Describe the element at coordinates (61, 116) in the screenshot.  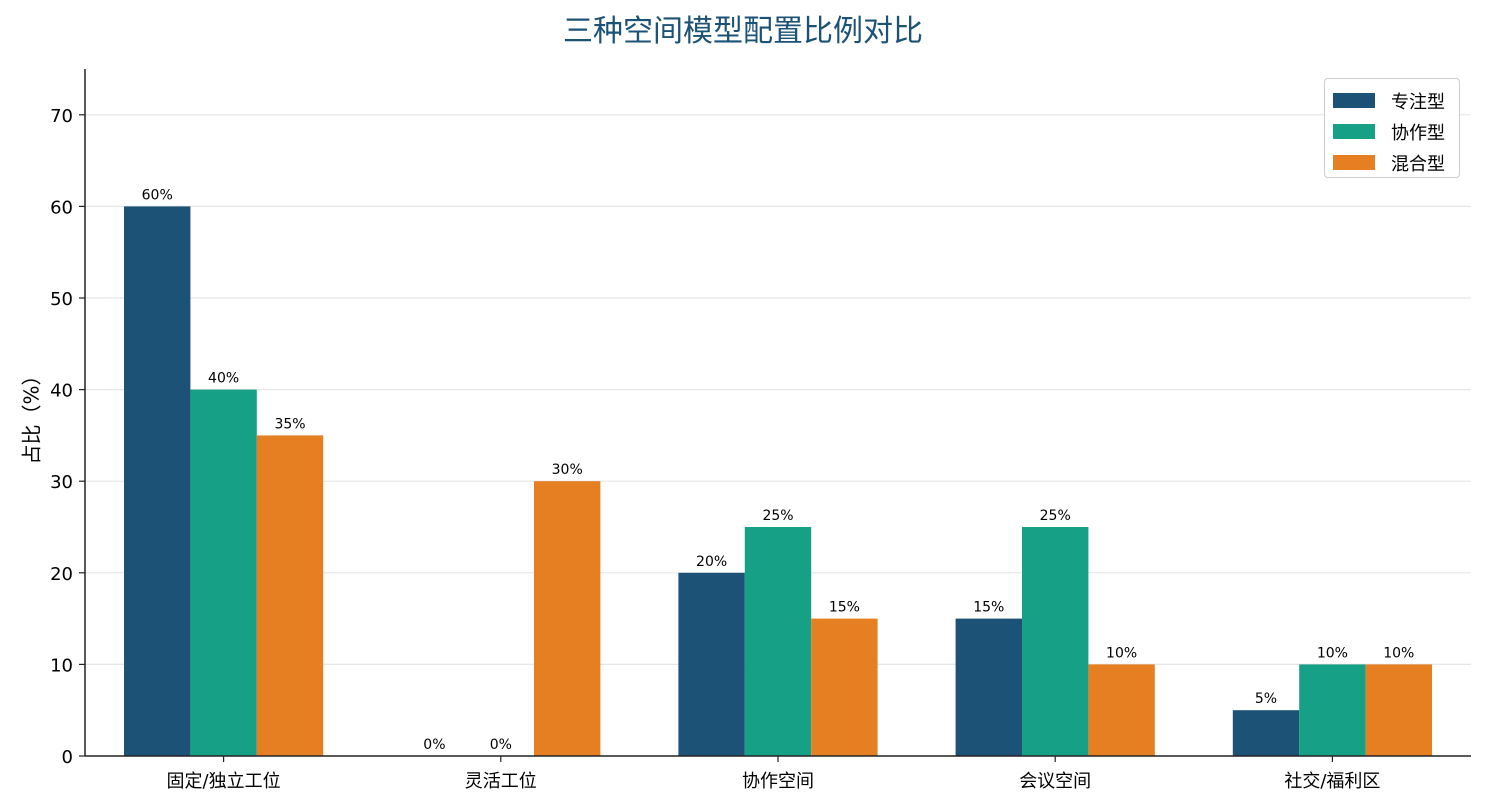
I see `y-tick-label: 70` at that location.